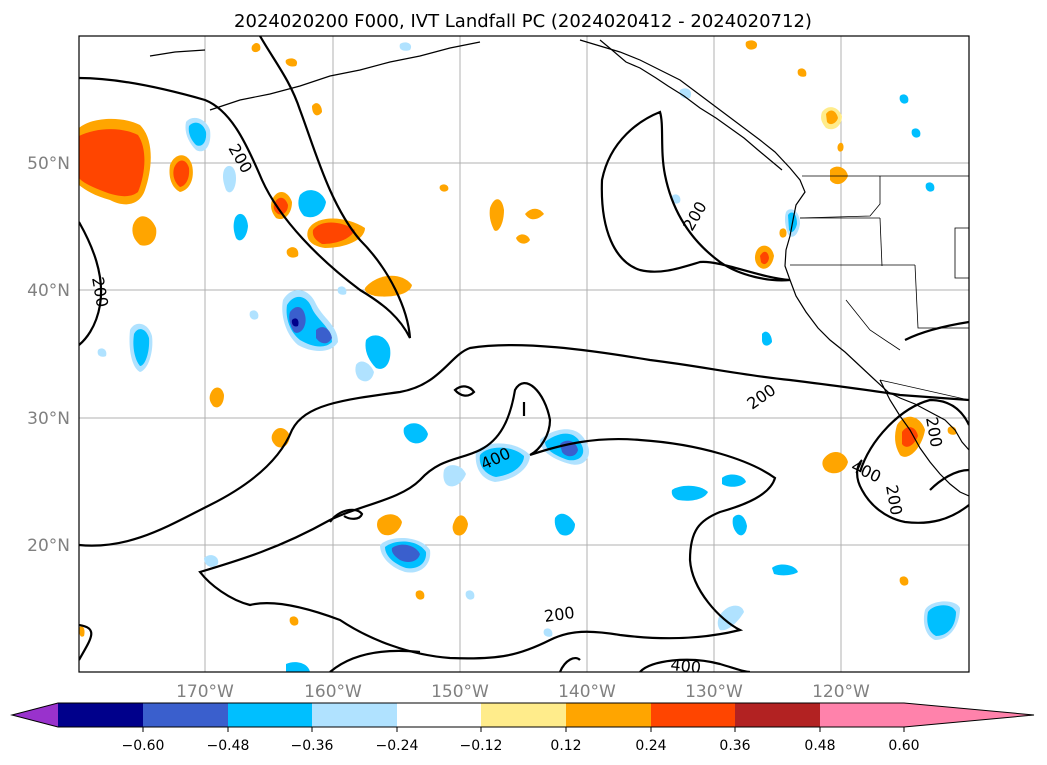 The height and width of the screenshot is (765, 1047). What do you see at coordinates (879, 288) in the screenshot?
I see `borders` at bounding box center [879, 288].